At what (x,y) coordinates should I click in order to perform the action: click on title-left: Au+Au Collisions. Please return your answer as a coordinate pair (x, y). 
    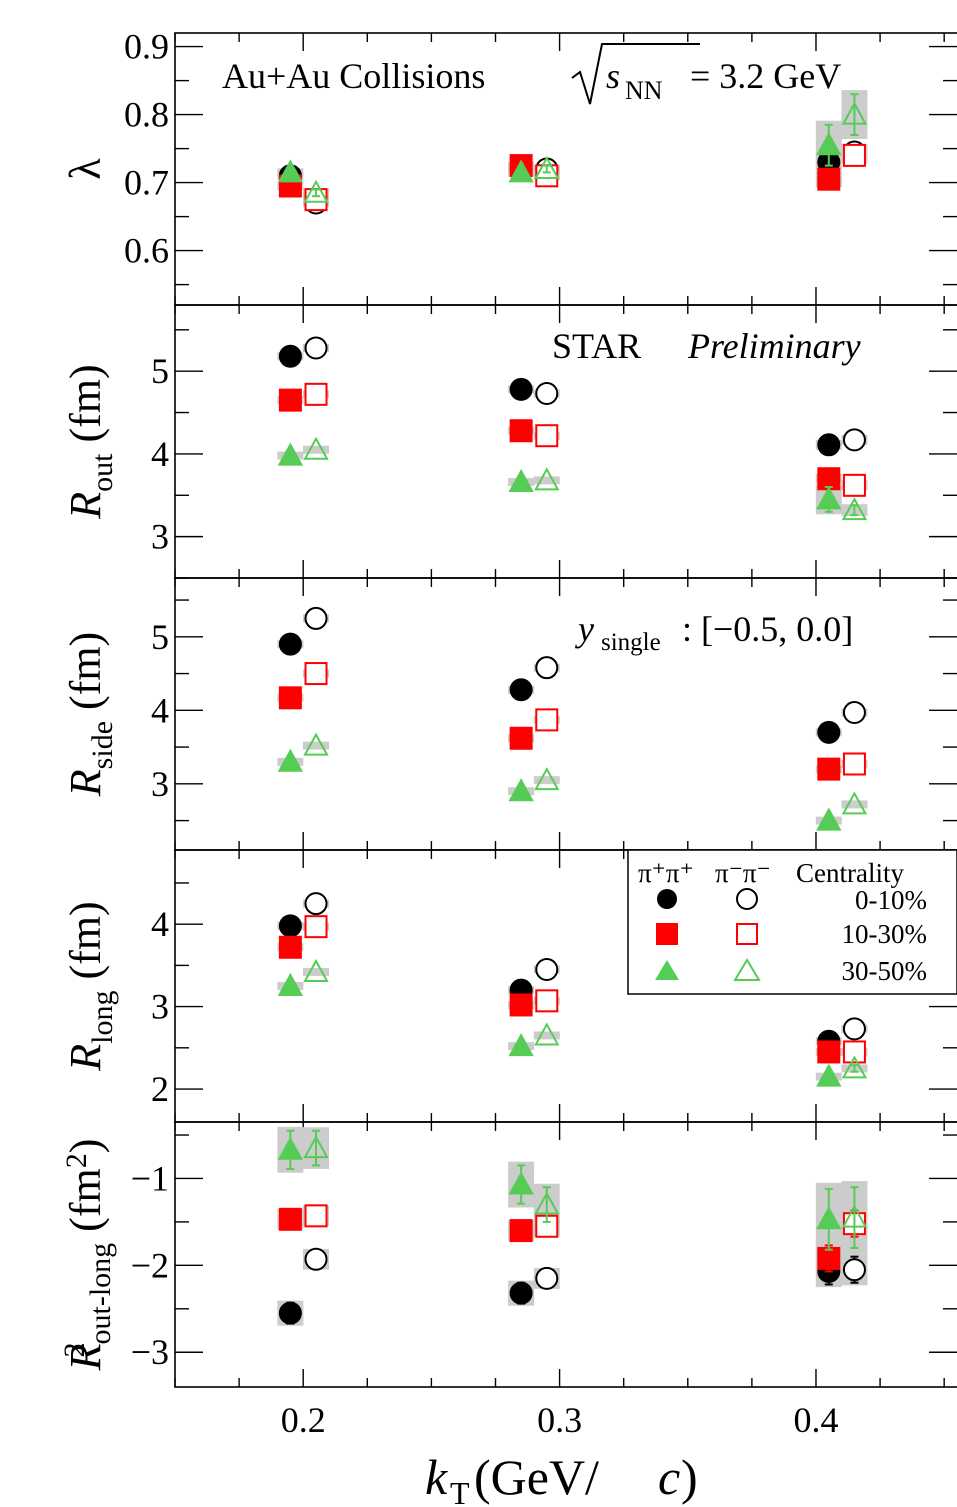
    Looking at the image, I should click on (353, 76).